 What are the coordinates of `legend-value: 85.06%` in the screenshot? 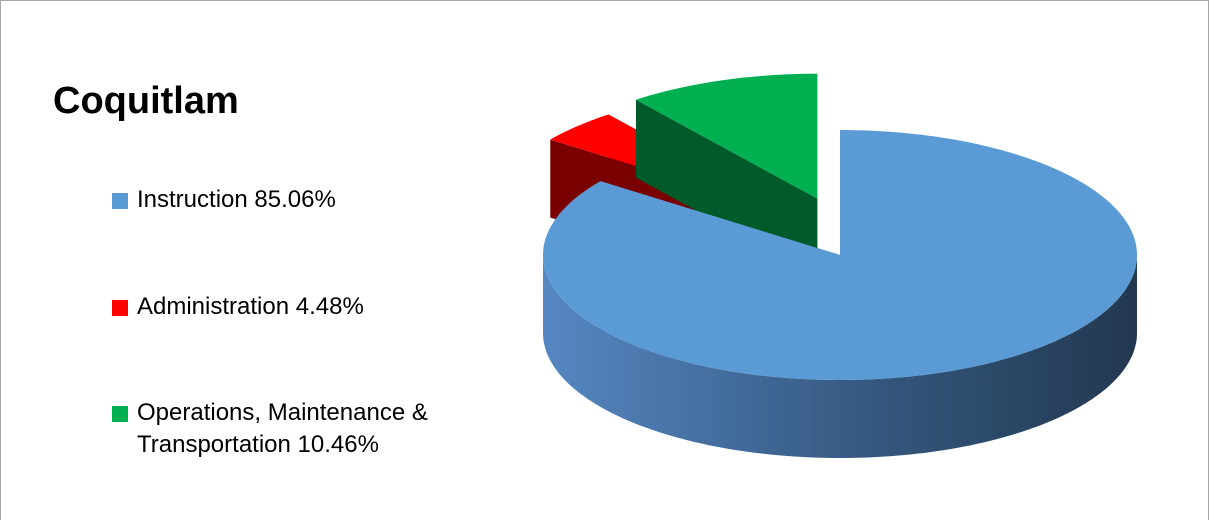 It's located at (295, 199).